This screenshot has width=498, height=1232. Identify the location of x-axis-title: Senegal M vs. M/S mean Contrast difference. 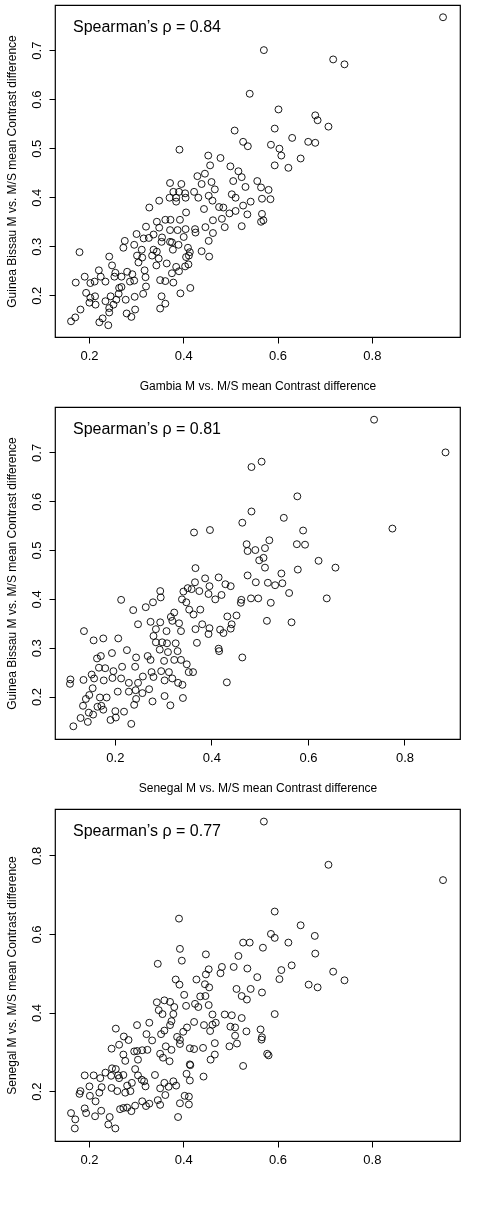
(258, 787).